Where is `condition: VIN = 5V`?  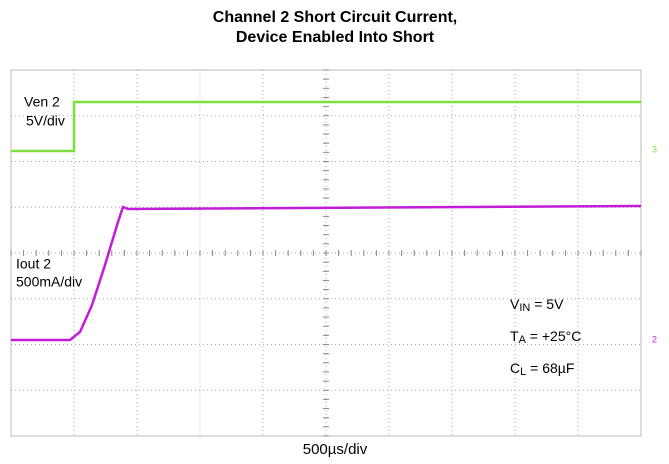 condition: VIN = 5V is located at coordinates (537, 305).